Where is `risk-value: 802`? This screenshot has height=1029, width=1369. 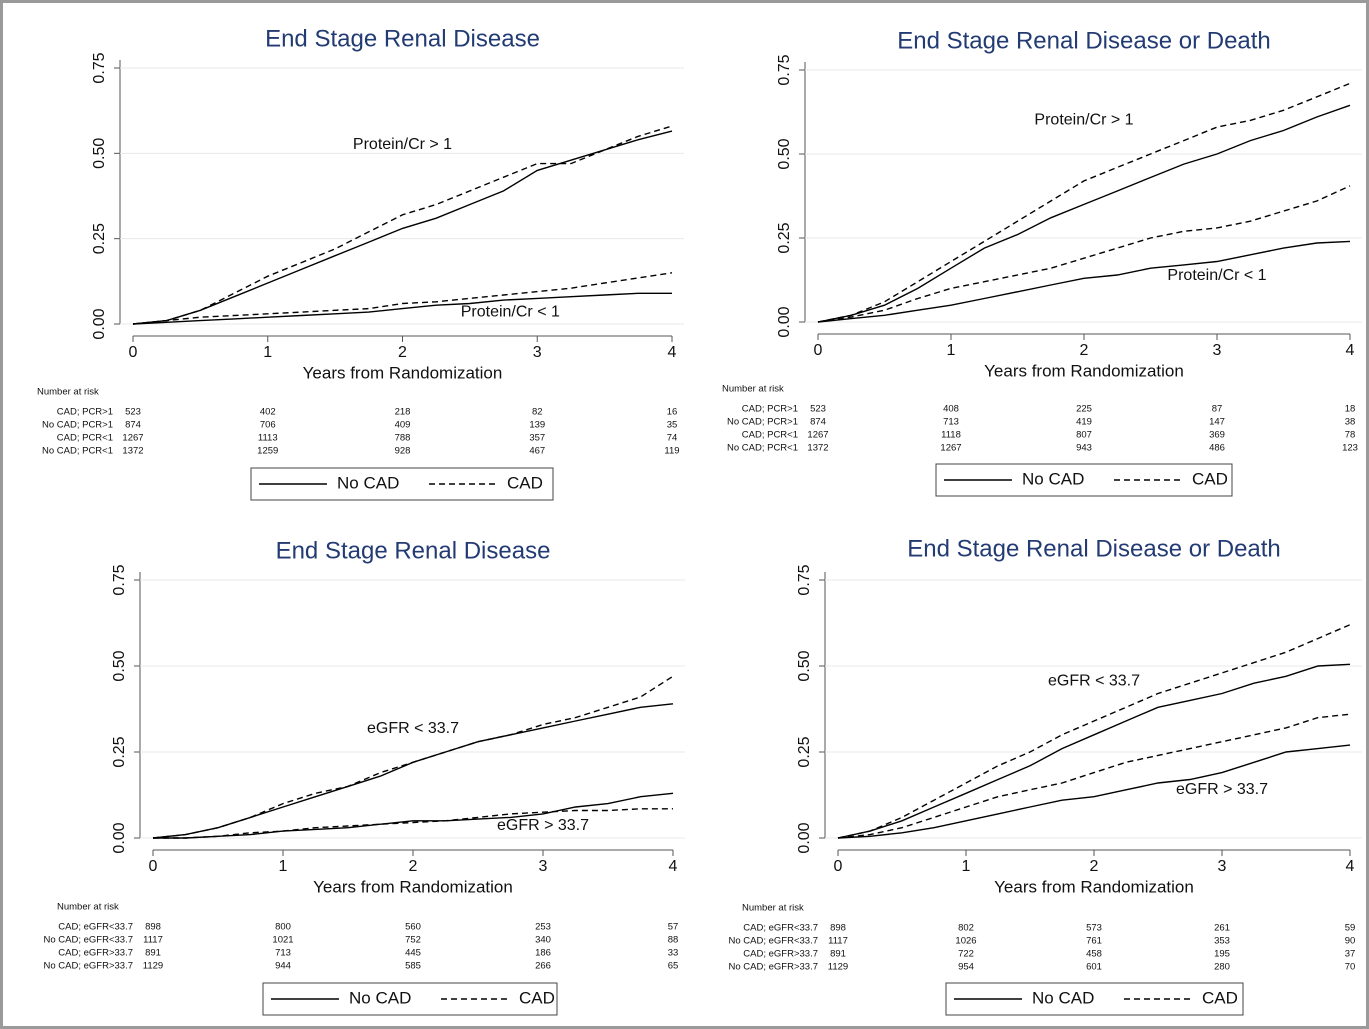
risk-value: 802 is located at coordinates (966, 928).